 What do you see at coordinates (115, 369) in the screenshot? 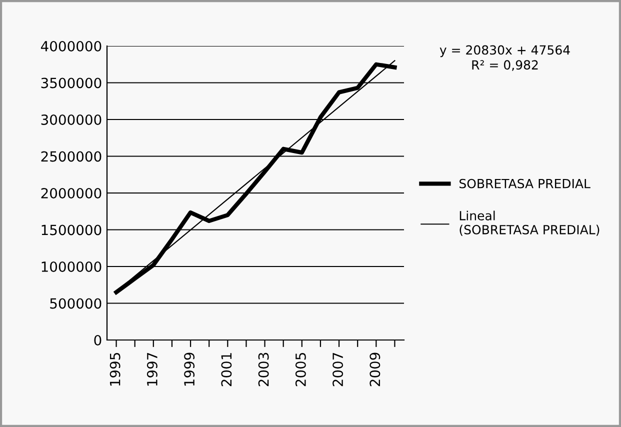
I see `x-tick-label: 1995` at bounding box center [115, 369].